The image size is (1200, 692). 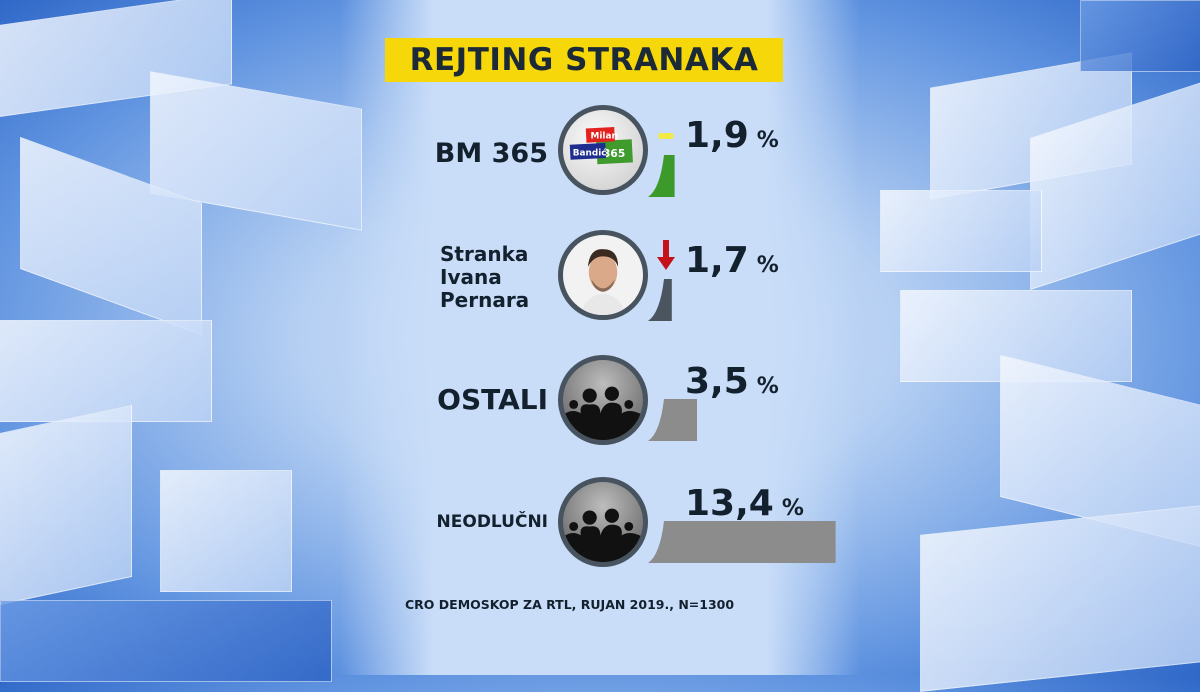 I want to click on value-label-neodlucni: 13,4%, so click(x=744, y=503).